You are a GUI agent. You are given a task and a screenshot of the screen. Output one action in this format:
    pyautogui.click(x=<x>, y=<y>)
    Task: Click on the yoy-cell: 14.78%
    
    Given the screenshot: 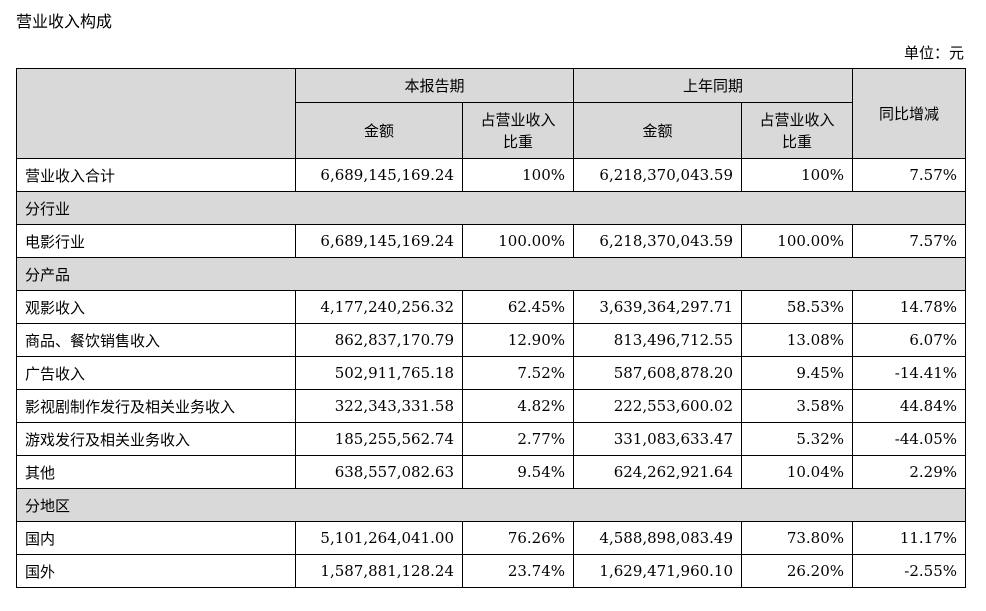 What is the action you would take?
    pyautogui.click(x=909, y=307)
    